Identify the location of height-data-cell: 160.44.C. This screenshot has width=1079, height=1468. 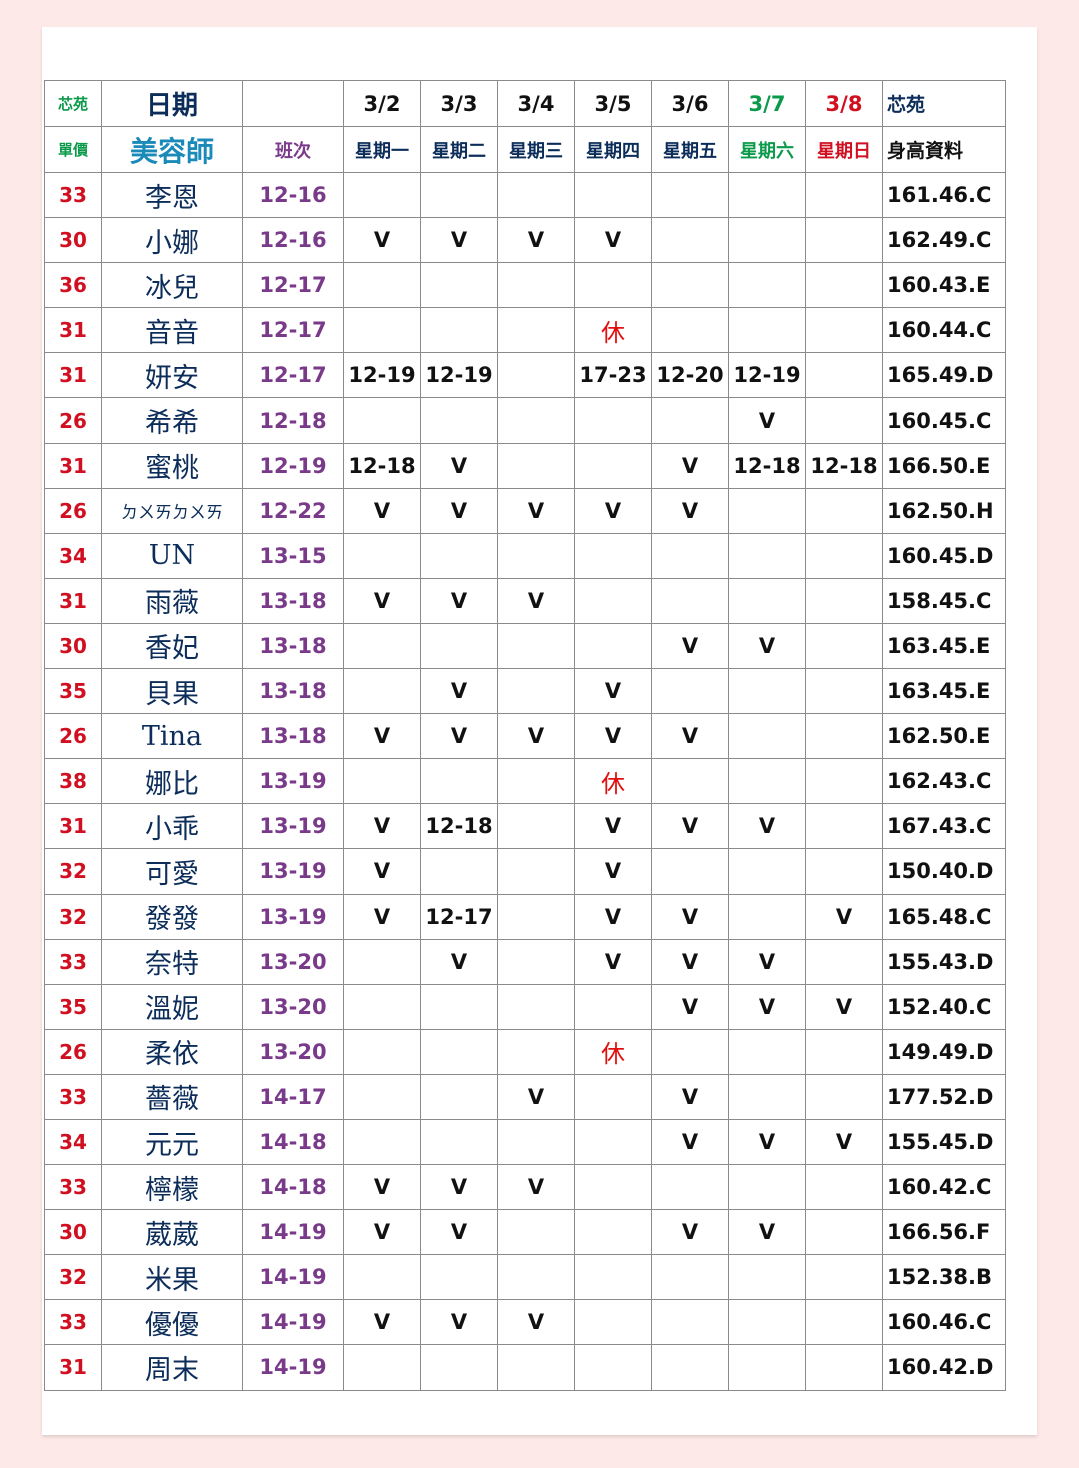
(944, 330).